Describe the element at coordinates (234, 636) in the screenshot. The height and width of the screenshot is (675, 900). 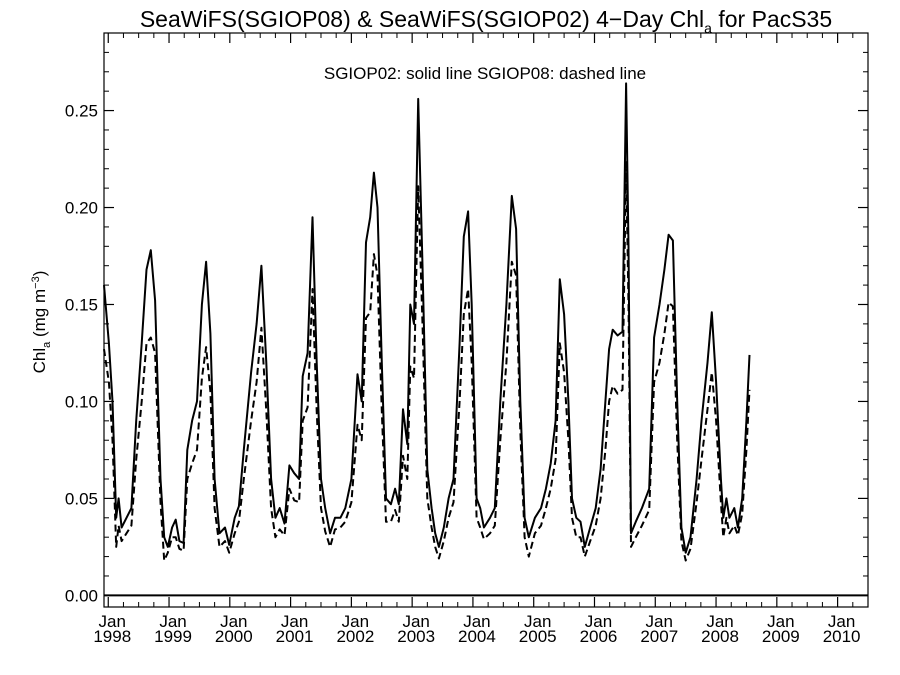
I see `x-tick-label-year: 2000` at that location.